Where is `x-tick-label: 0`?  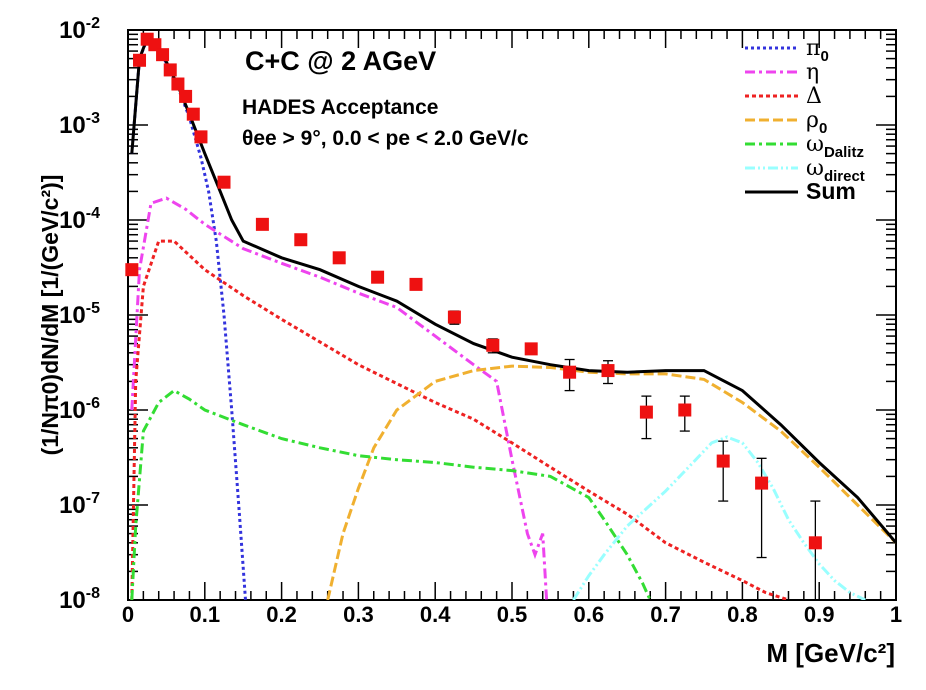
x-tick-label: 0 is located at coordinates (128, 614).